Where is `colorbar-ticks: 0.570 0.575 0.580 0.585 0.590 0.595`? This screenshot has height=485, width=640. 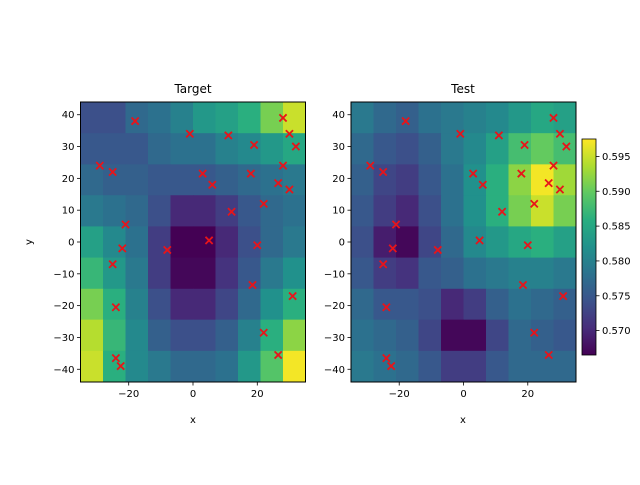 colorbar-ticks: 0.570 0.575 0.580 0.585 0.590 0.595 is located at coordinates (613, 244).